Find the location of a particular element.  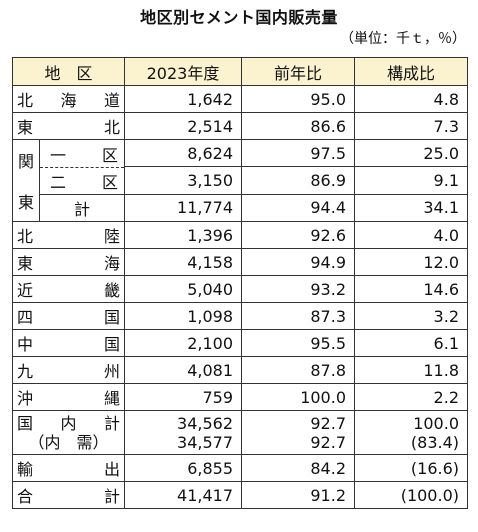

volume-cell: 2,100 is located at coordinates (183, 343).